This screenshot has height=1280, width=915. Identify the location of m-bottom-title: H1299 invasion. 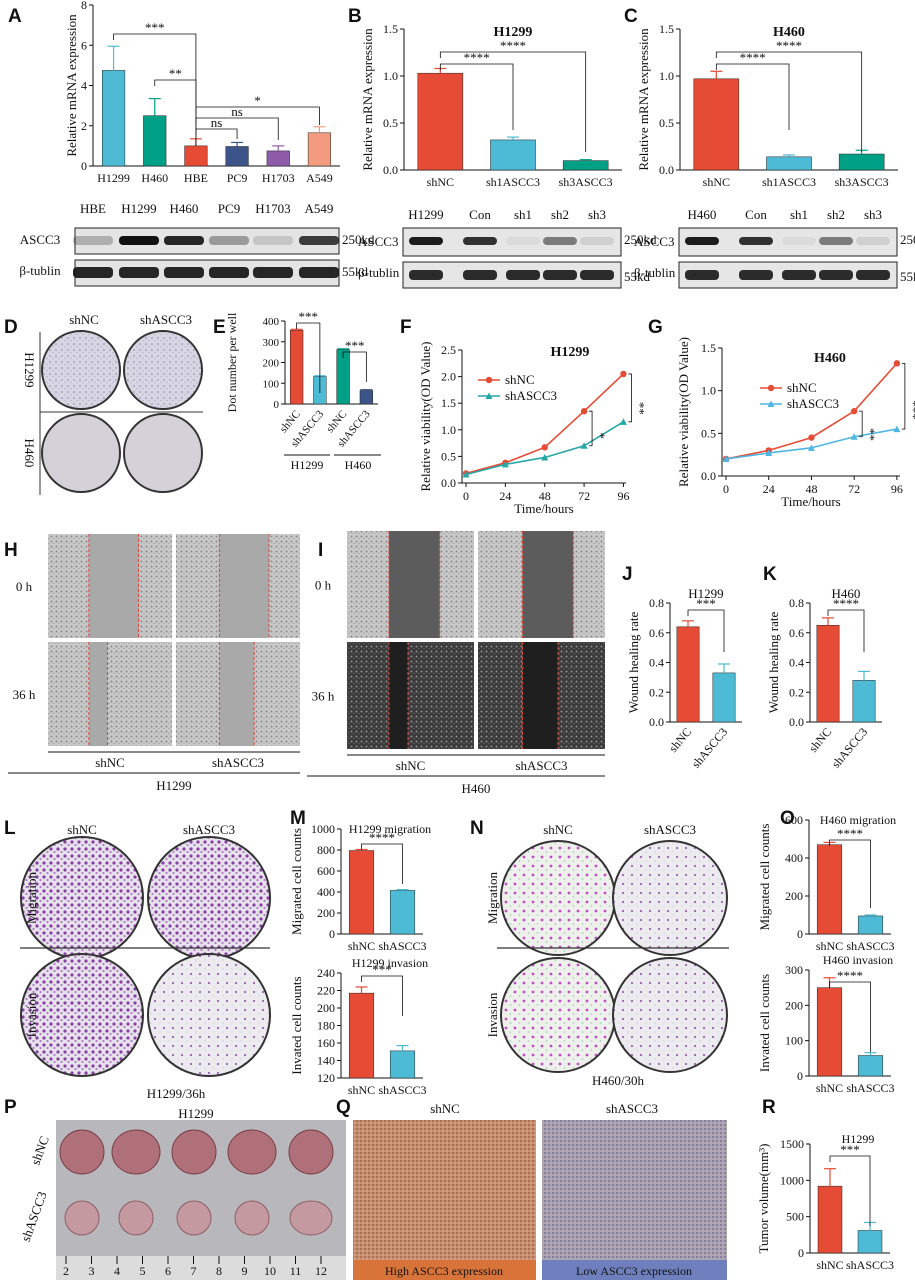
(390, 963).